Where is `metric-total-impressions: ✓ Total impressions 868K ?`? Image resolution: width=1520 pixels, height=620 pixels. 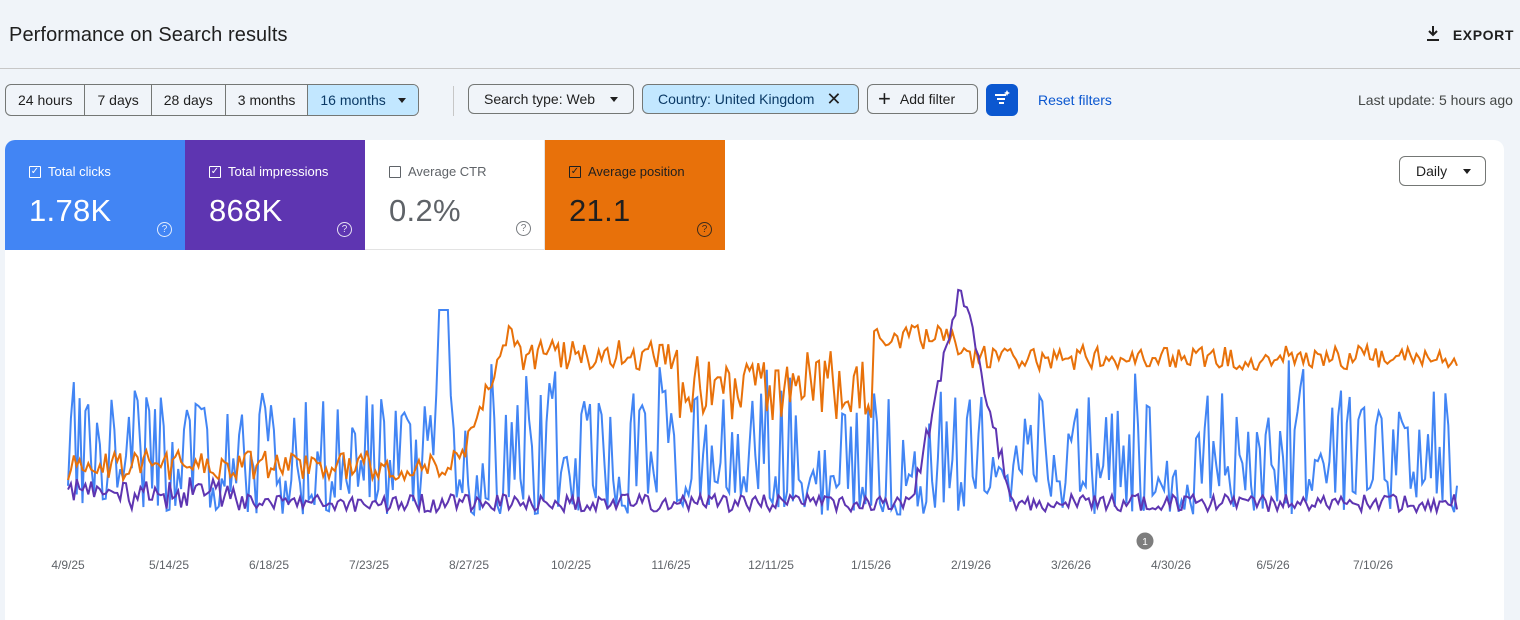 metric-total-impressions: ✓ Total impressions 868K ? is located at coordinates (275, 195).